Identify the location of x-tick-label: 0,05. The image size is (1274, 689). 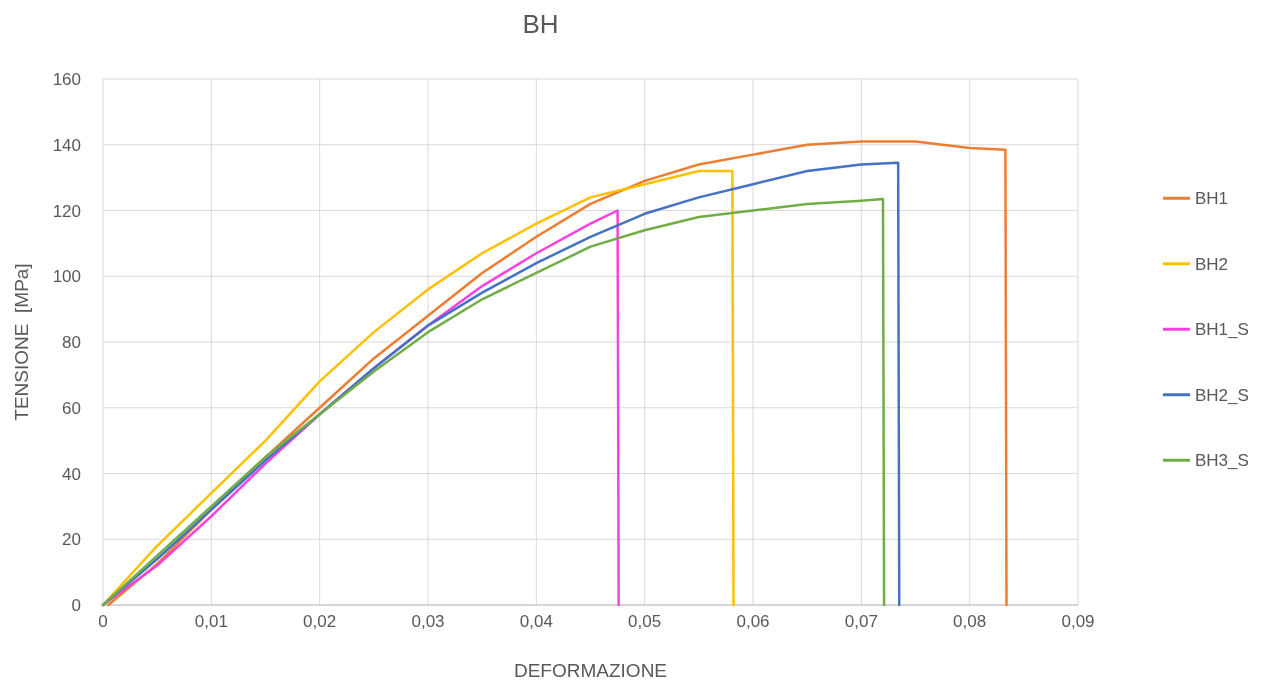
(645, 621).